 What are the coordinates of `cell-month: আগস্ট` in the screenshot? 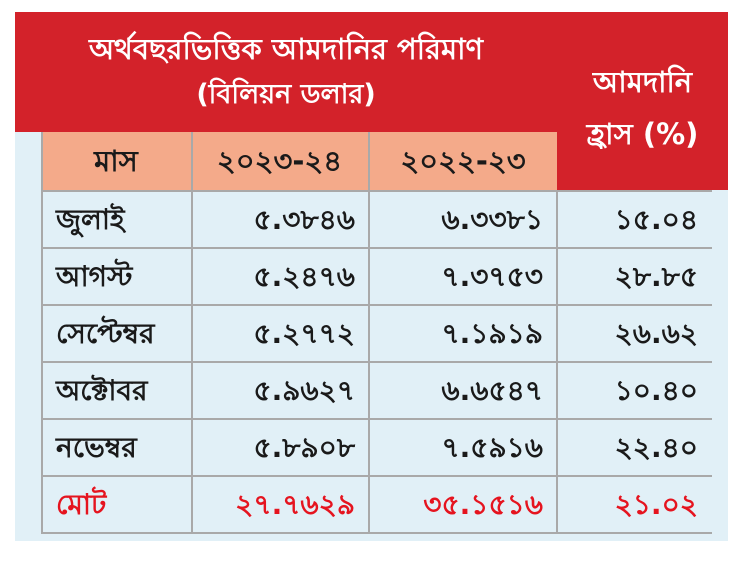 It's located at (94, 276).